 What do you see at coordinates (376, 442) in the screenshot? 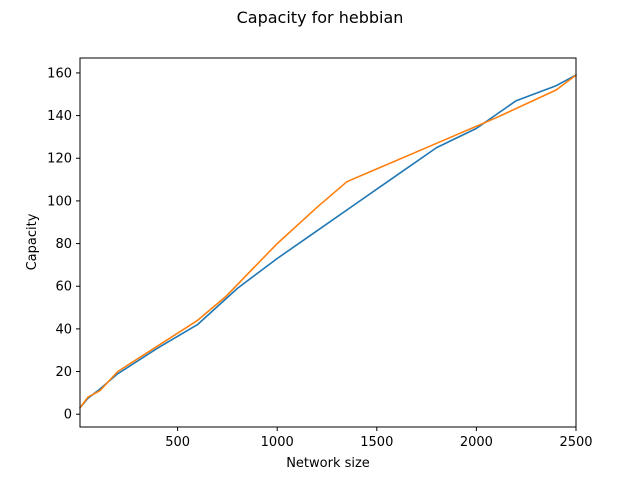
I see `x-tick-label: 1500` at bounding box center [376, 442].